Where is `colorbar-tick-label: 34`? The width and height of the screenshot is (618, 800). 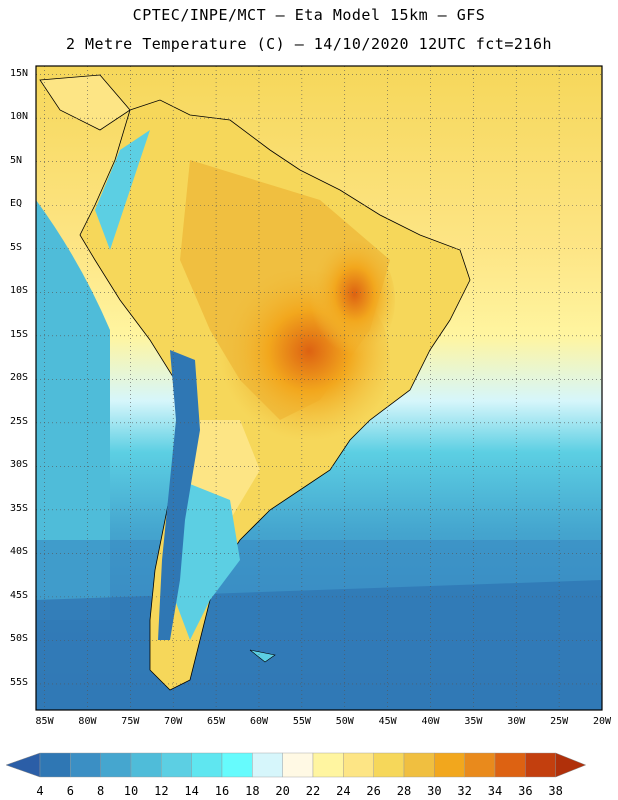 colorbar-tick-label: 34 is located at coordinates (495, 791).